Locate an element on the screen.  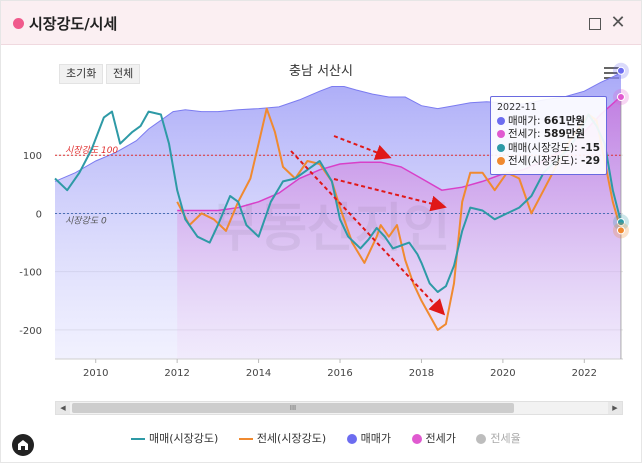
tooltip-label: 매매가: is located at coordinates (526, 120).